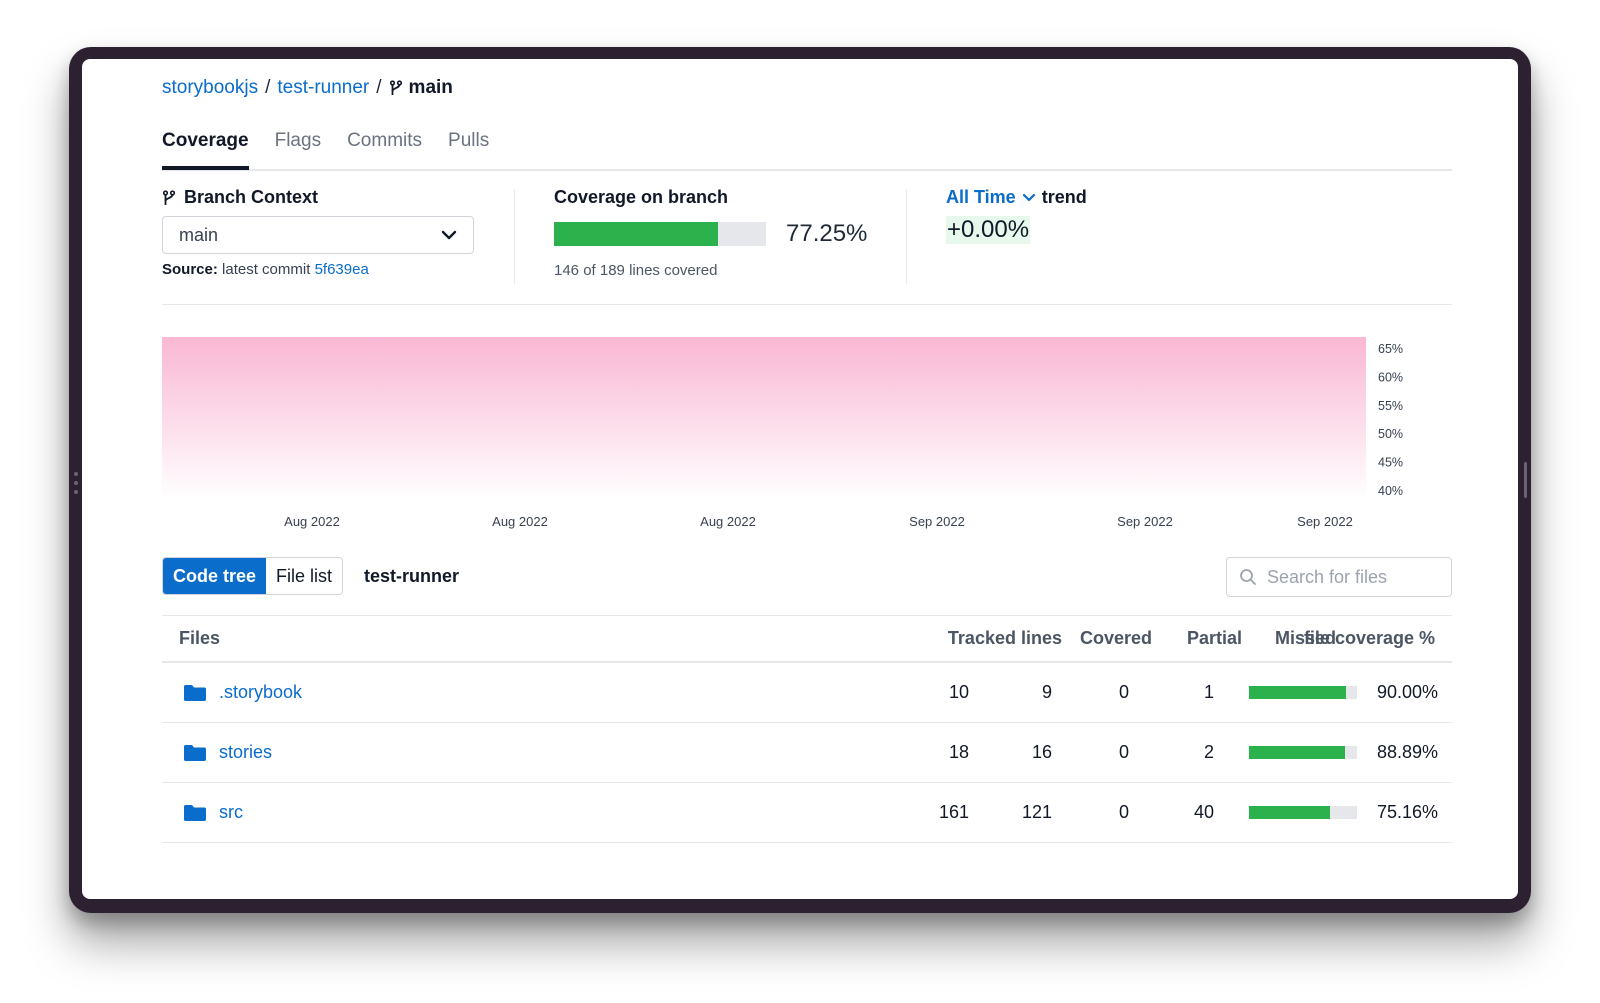 This screenshot has width=1600, height=1003. I want to click on tracked-lines-cell: 10, so click(958, 692).